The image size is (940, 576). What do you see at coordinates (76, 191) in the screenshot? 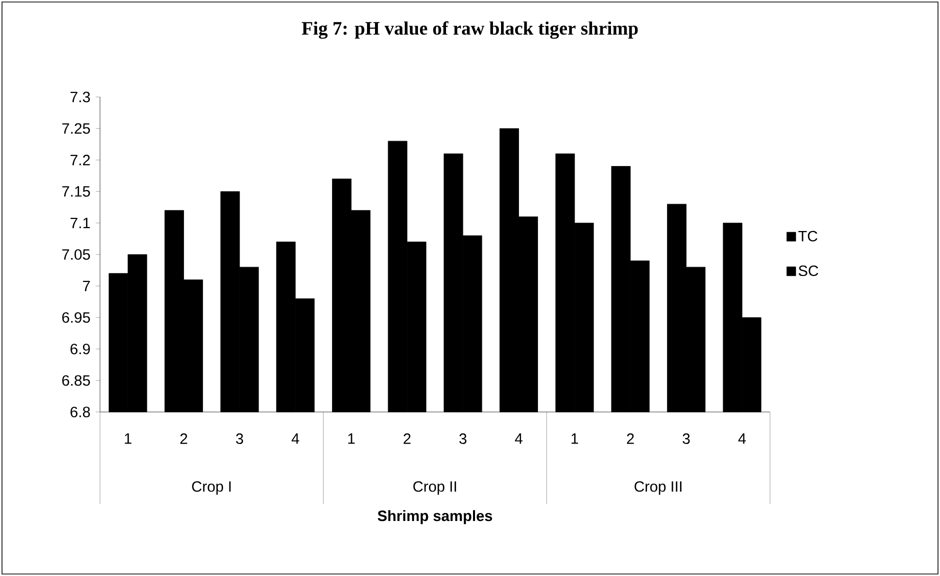
I see `y-tick-label: 7.15` at bounding box center [76, 191].